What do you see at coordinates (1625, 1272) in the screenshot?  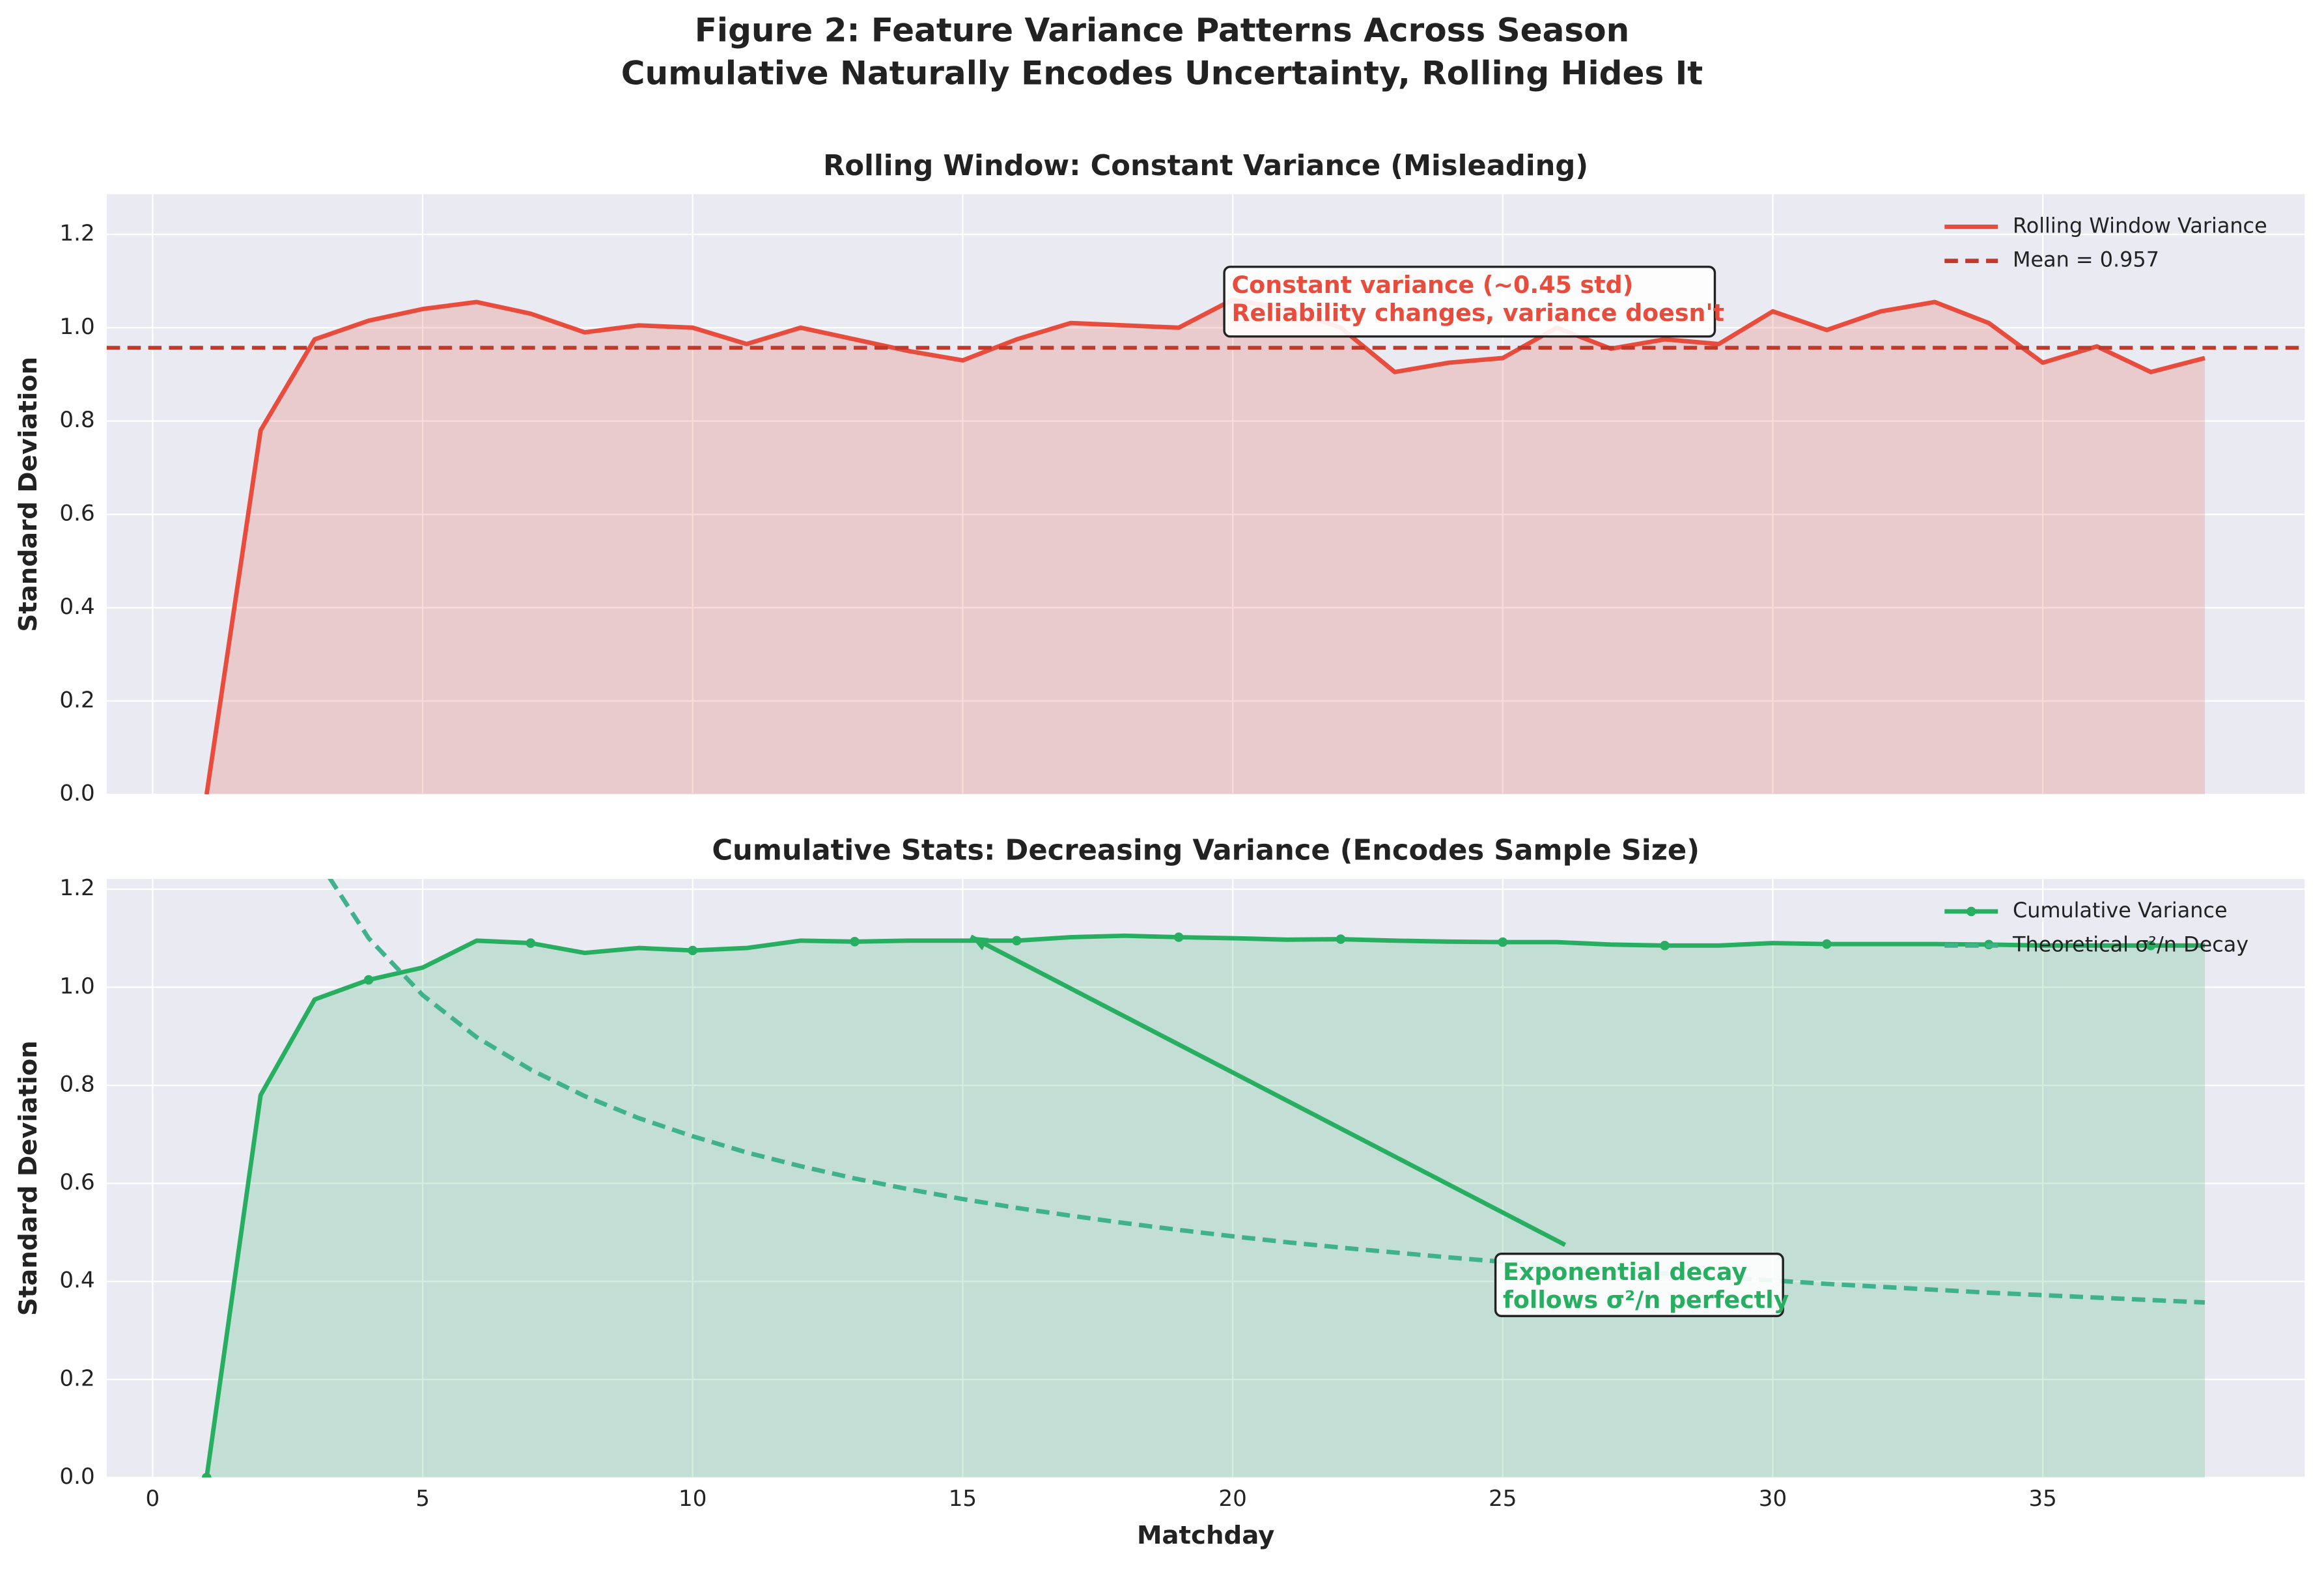 I see `annotation-text: Exponential decay` at bounding box center [1625, 1272].